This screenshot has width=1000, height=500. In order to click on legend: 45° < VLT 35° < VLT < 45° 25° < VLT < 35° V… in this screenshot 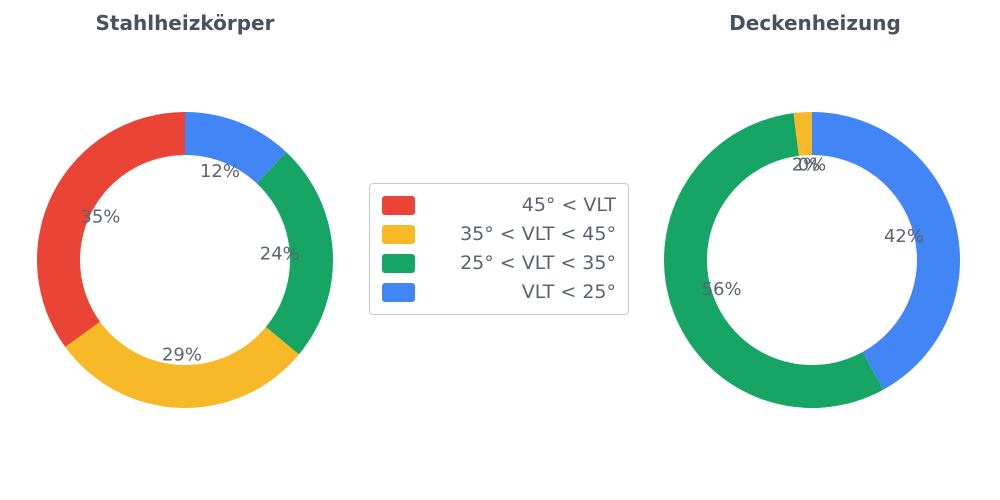, I will do `click(499, 249)`.